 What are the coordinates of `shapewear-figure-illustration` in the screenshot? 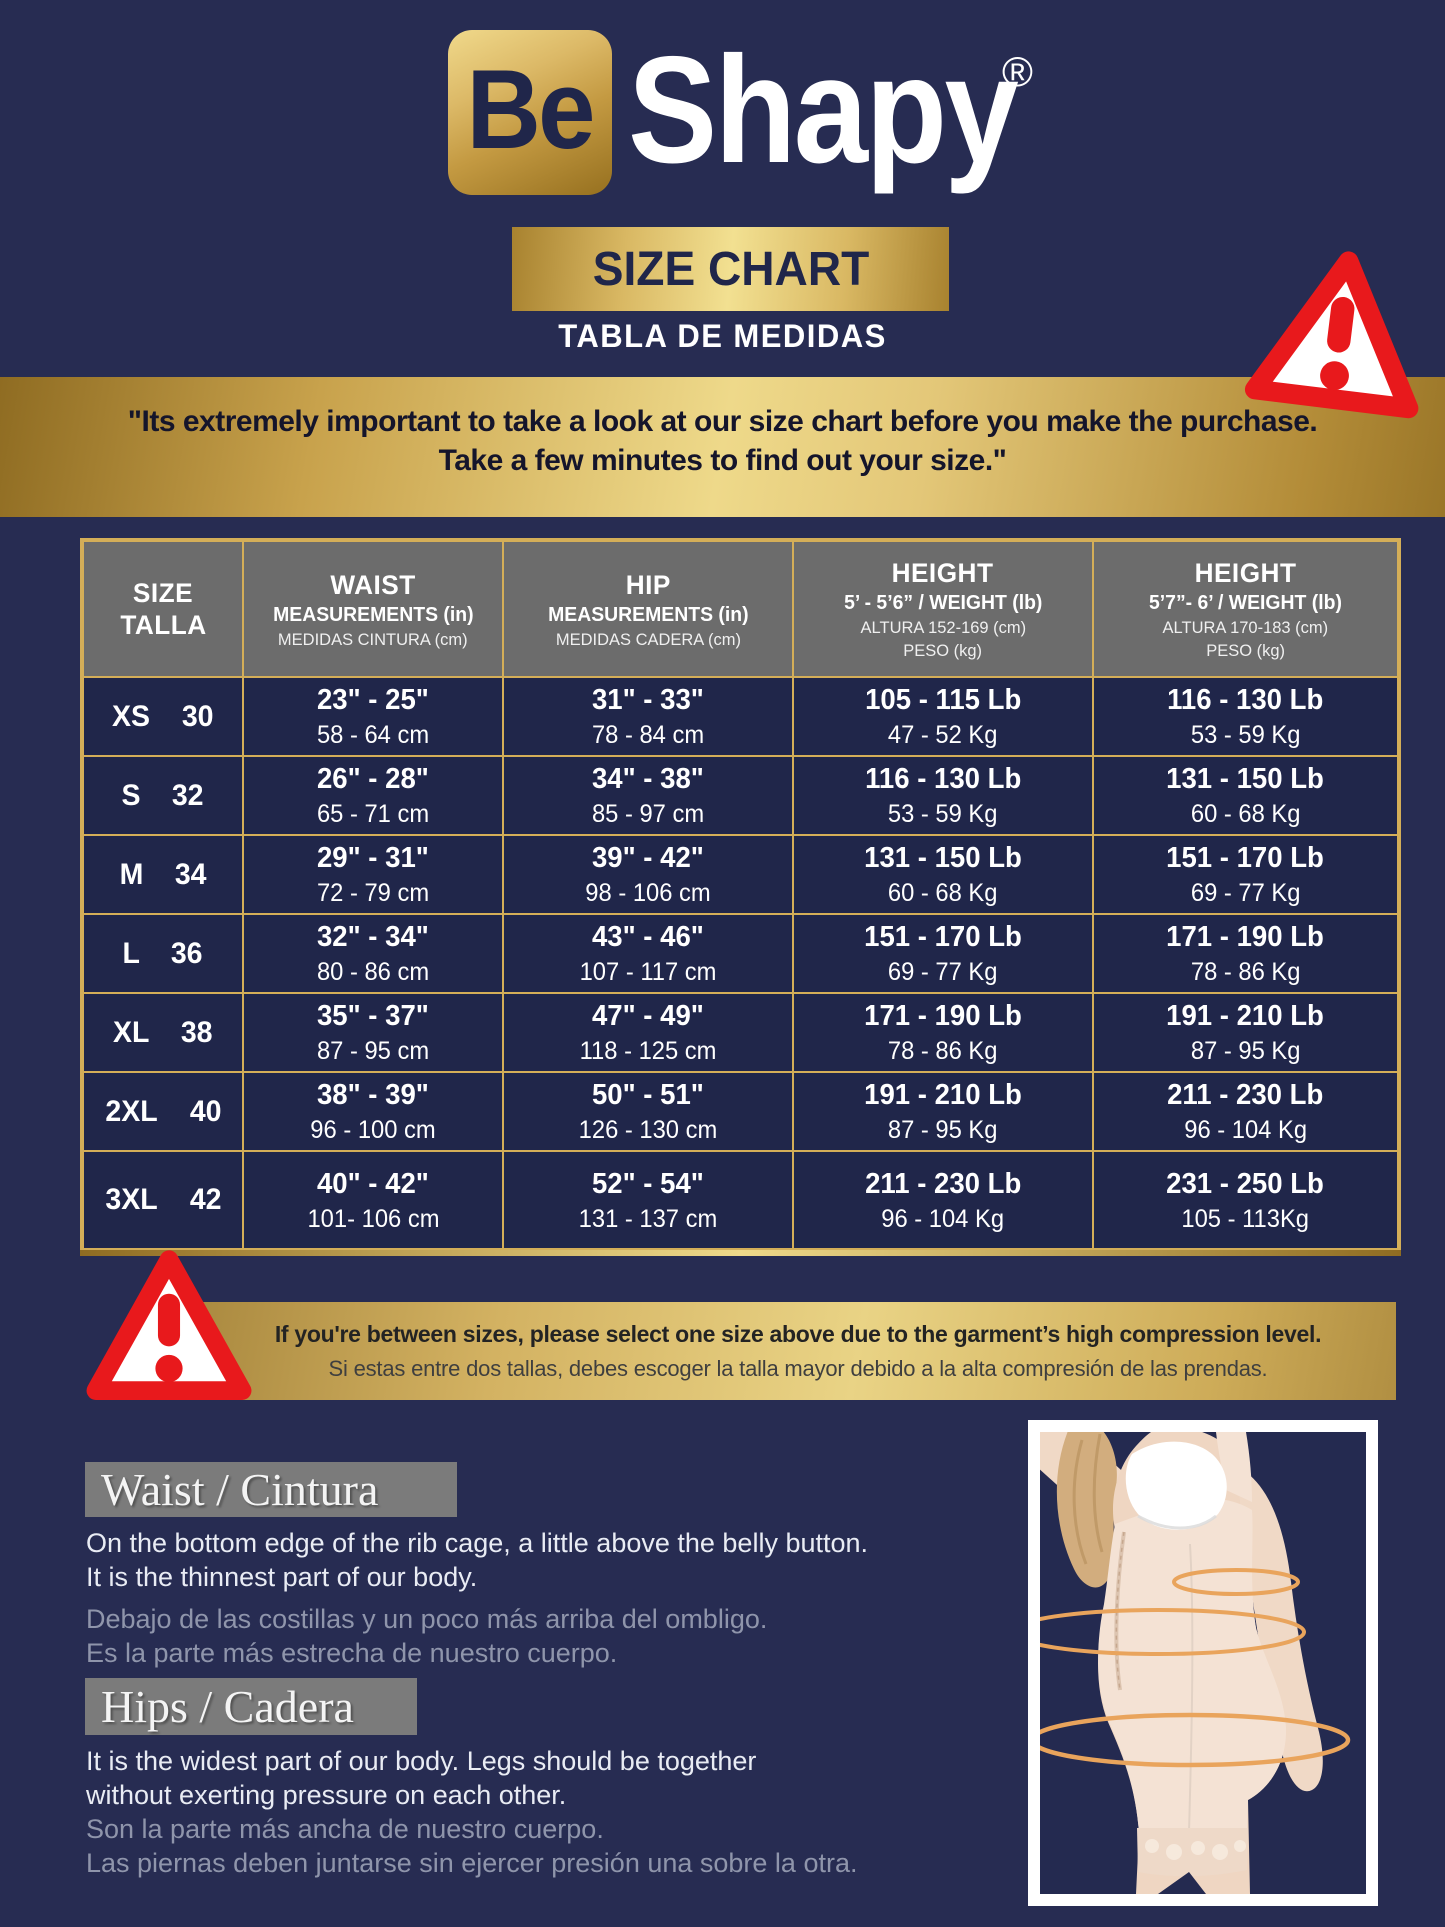 It's located at (1203, 1663).